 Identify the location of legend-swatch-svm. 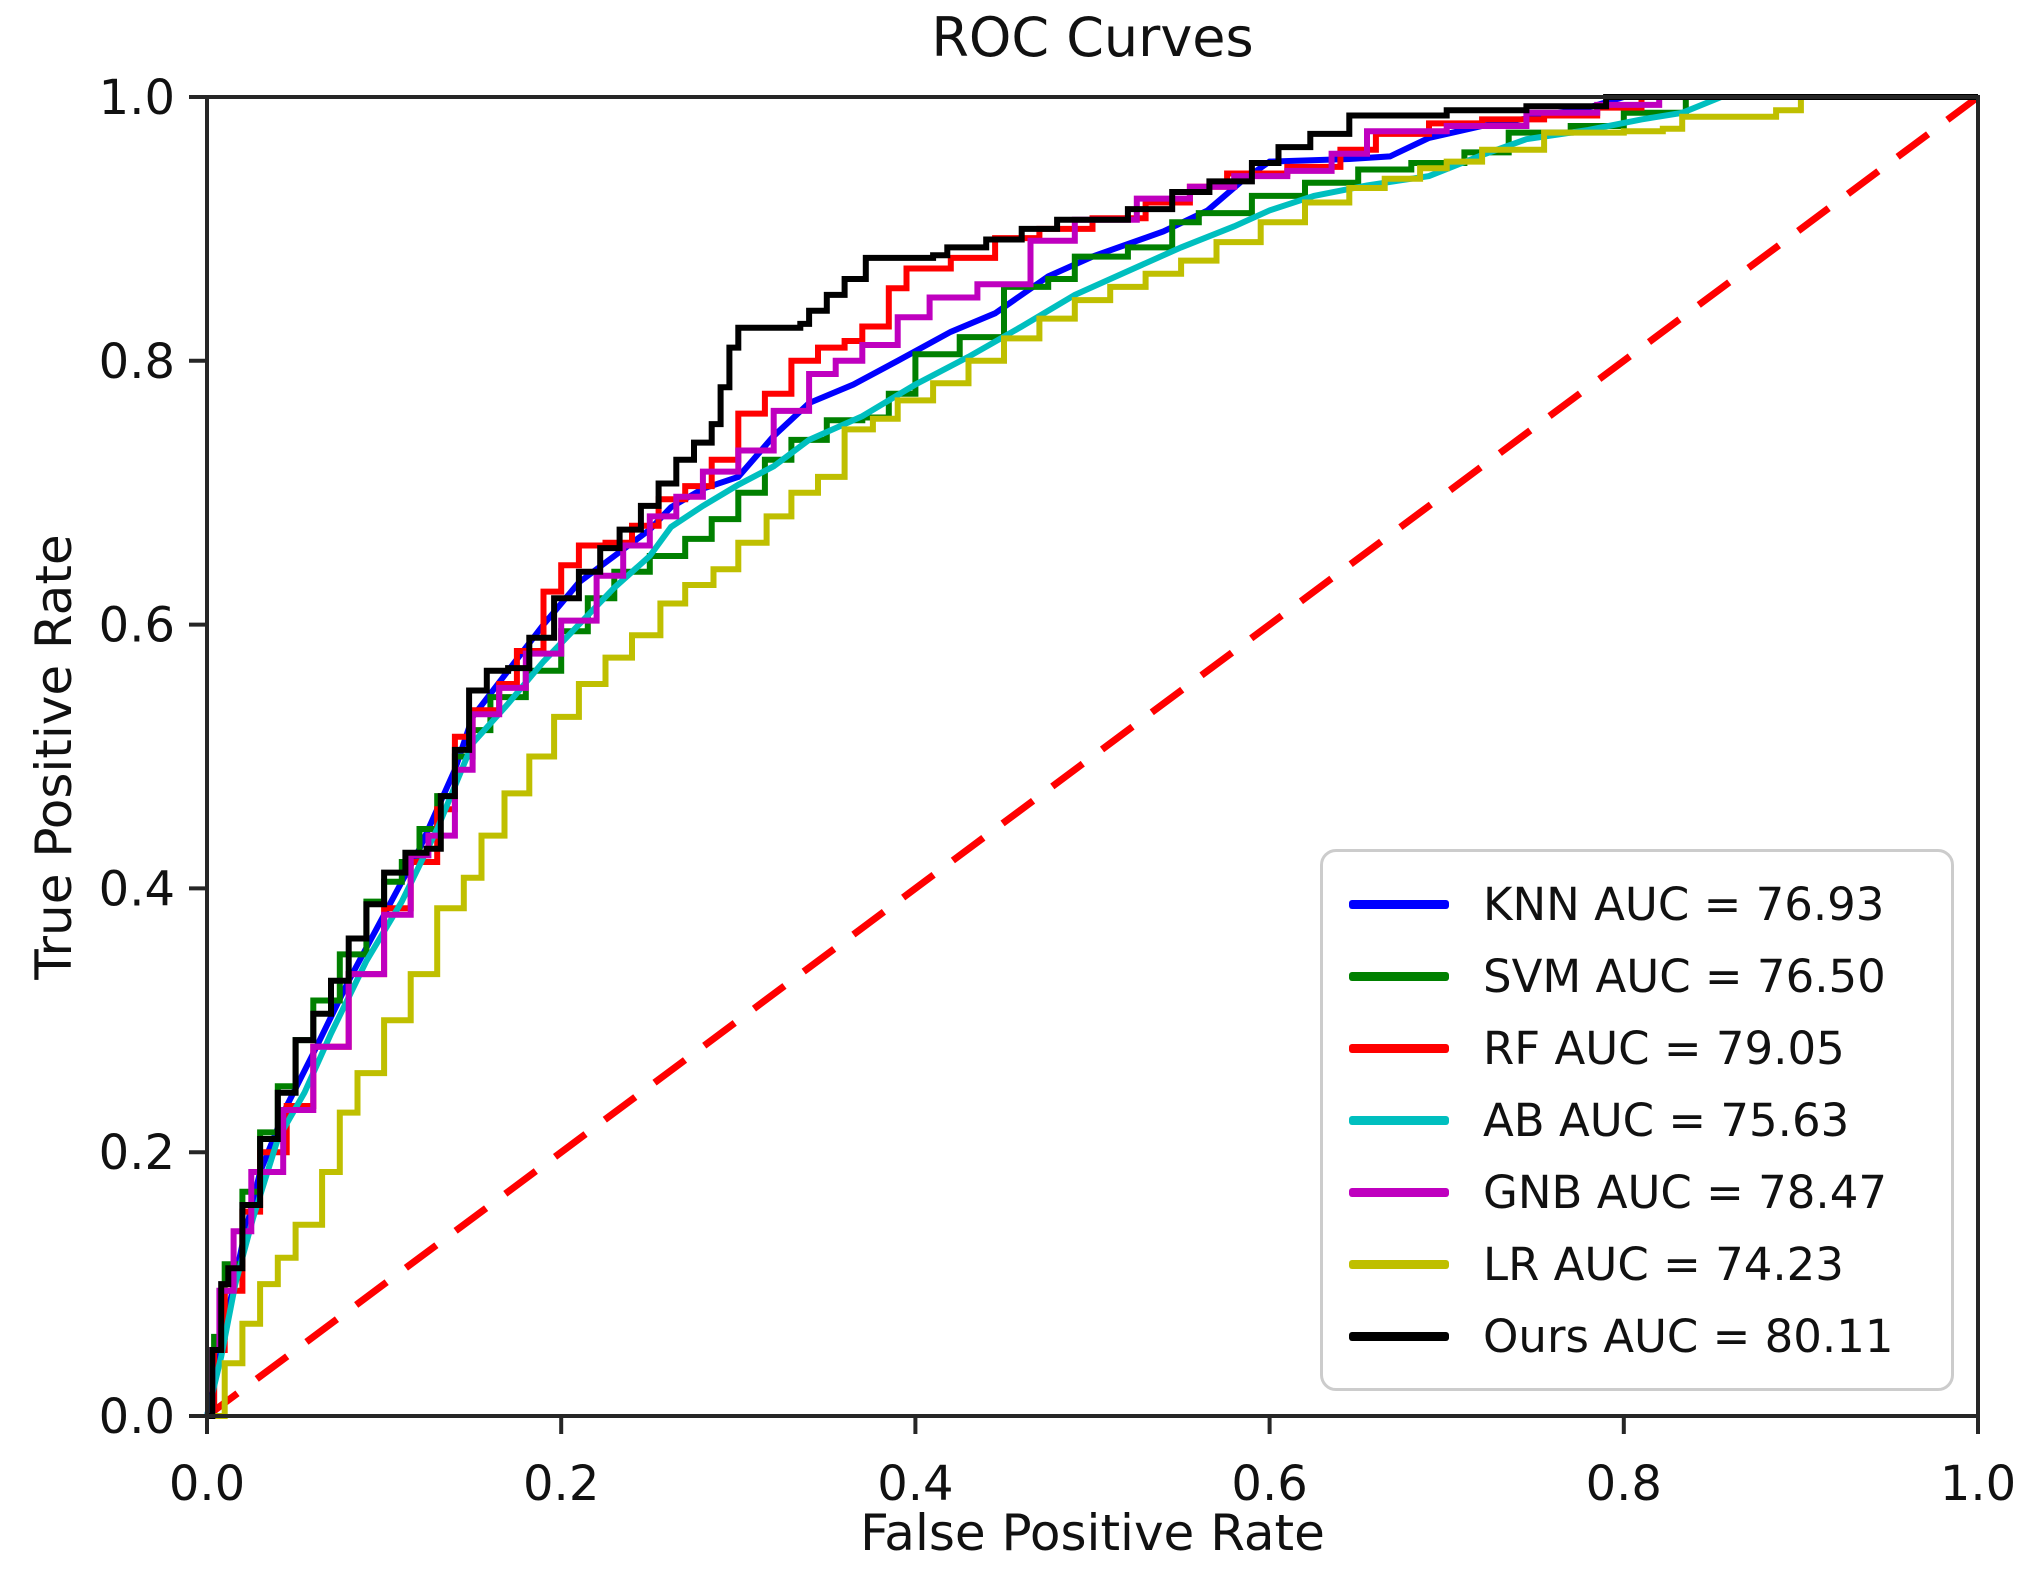
(1399, 976).